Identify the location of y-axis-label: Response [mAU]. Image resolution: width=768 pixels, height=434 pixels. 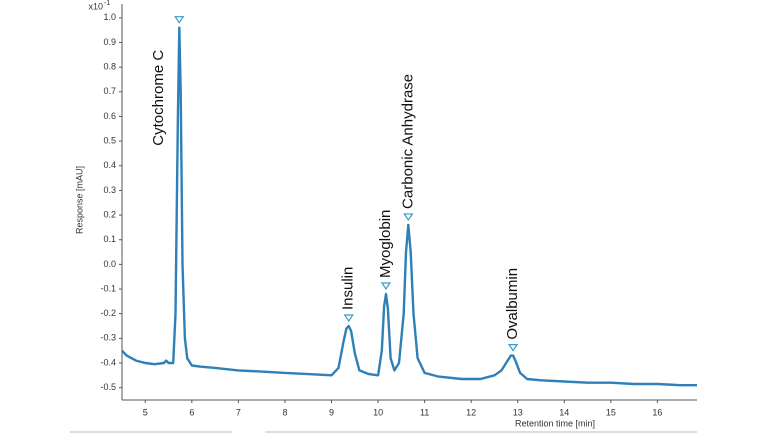
(79, 200).